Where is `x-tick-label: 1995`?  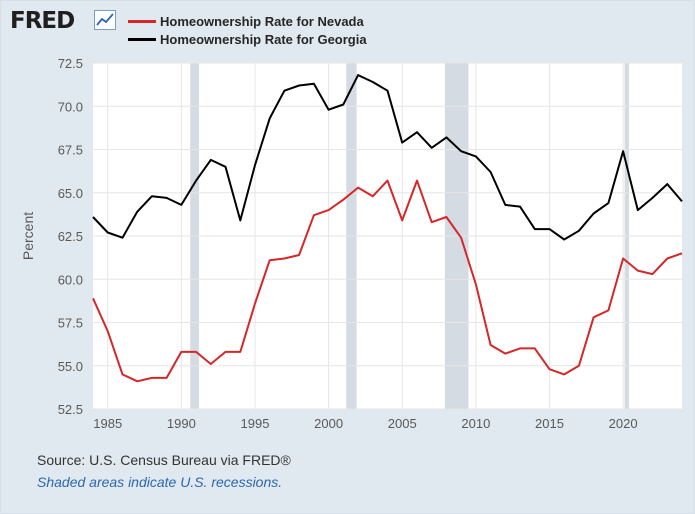 x-tick-label: 1995 is located at coordinates (255, 423).